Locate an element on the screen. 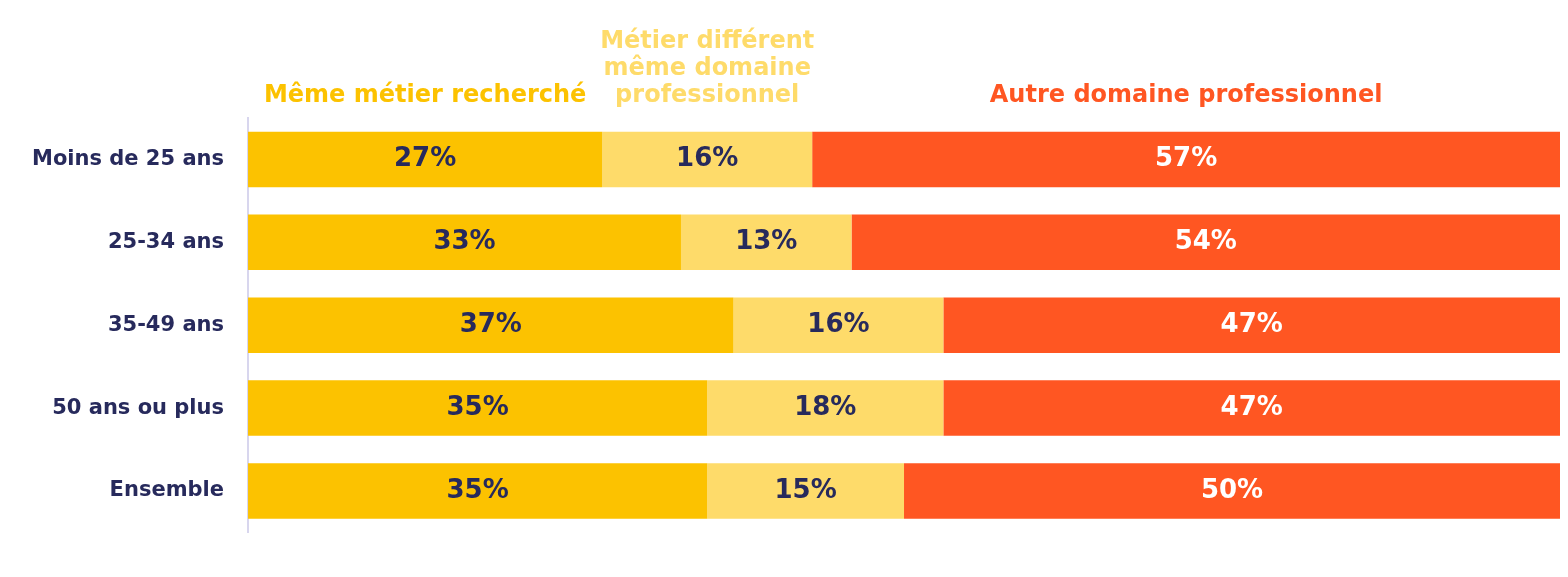 The width and height of the screenshot is (1568, 577). data-label: 18% is located at coordinates (825, 405).